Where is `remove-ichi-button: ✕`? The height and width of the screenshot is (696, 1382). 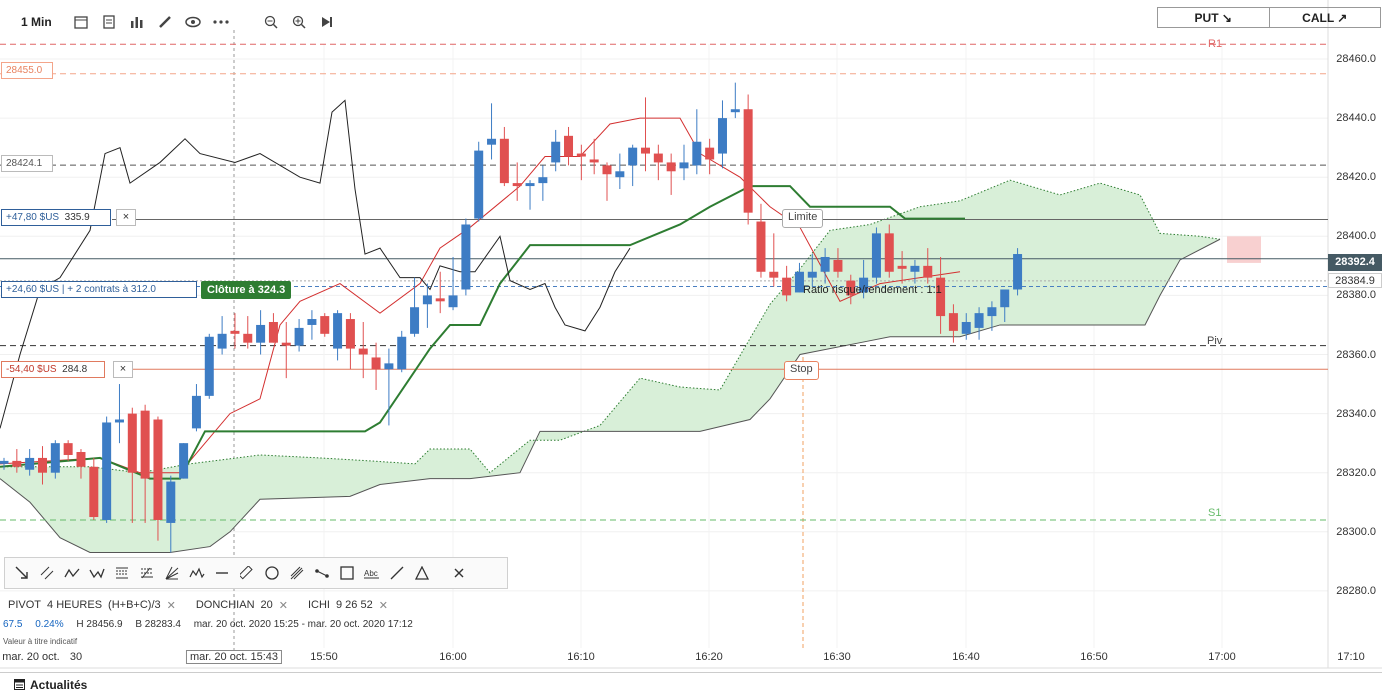
remove-ichi-button: ✕ is located at coordinates (383, 606).